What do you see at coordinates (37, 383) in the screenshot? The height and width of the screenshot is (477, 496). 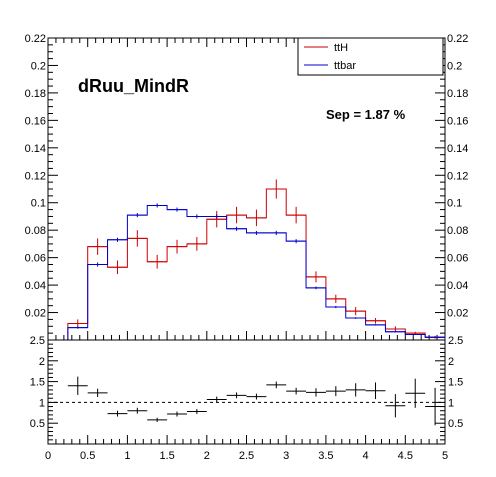 I see `ratio-y-tick-label-left: 1.5` at bounding box center [37, 383].